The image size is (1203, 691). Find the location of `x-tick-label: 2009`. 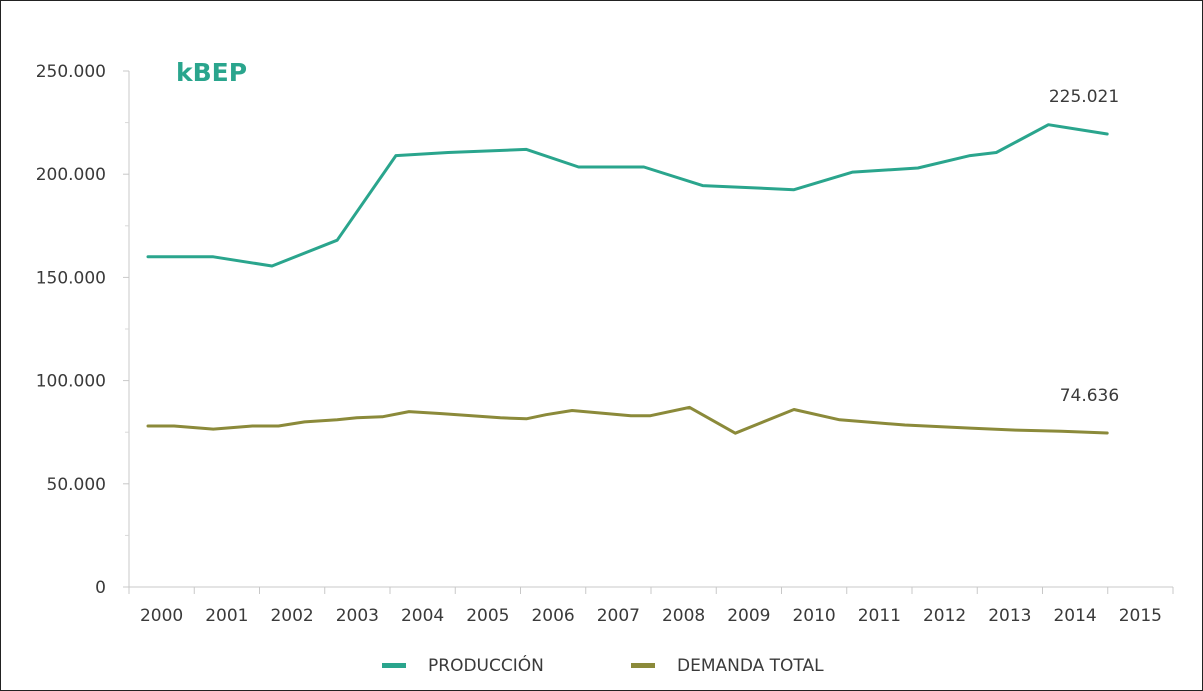

x-tick-label: 2009 is located at coordinates (748, 616).